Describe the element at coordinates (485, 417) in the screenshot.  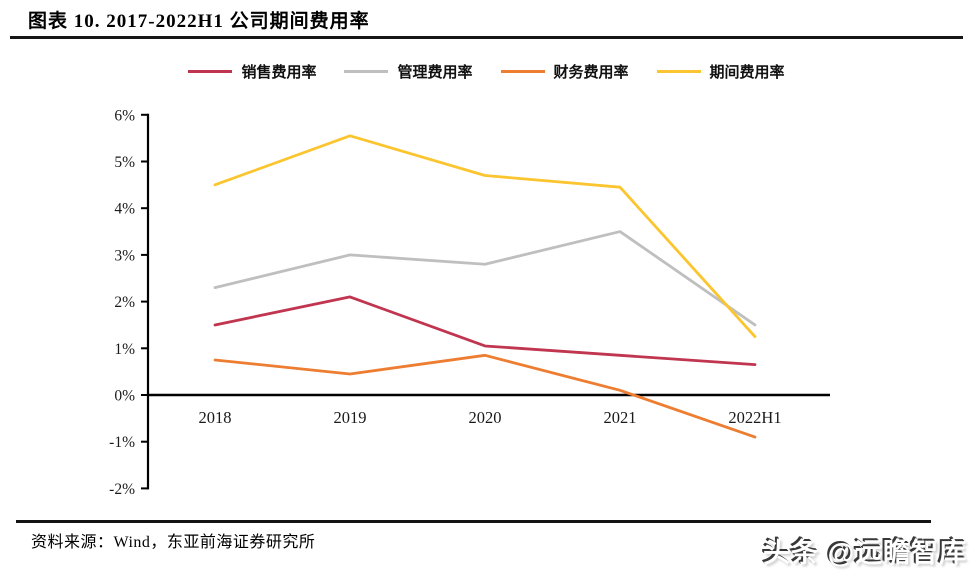
I see `x-tick-label: 2020` at that location.